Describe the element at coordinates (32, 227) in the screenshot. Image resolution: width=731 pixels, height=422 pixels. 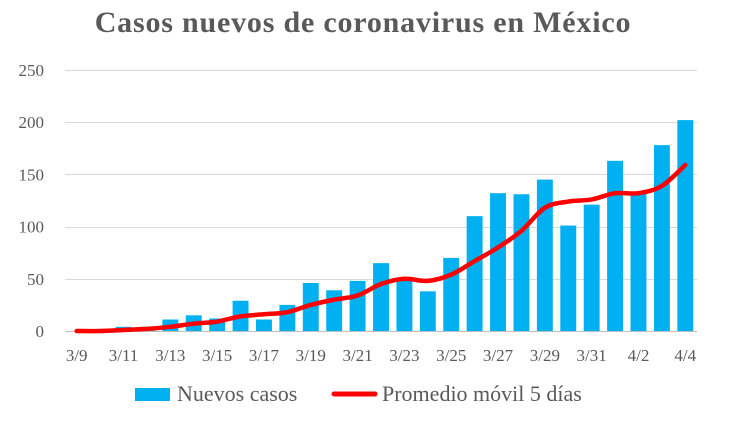
I see `y-tick-label: 100` at that location.